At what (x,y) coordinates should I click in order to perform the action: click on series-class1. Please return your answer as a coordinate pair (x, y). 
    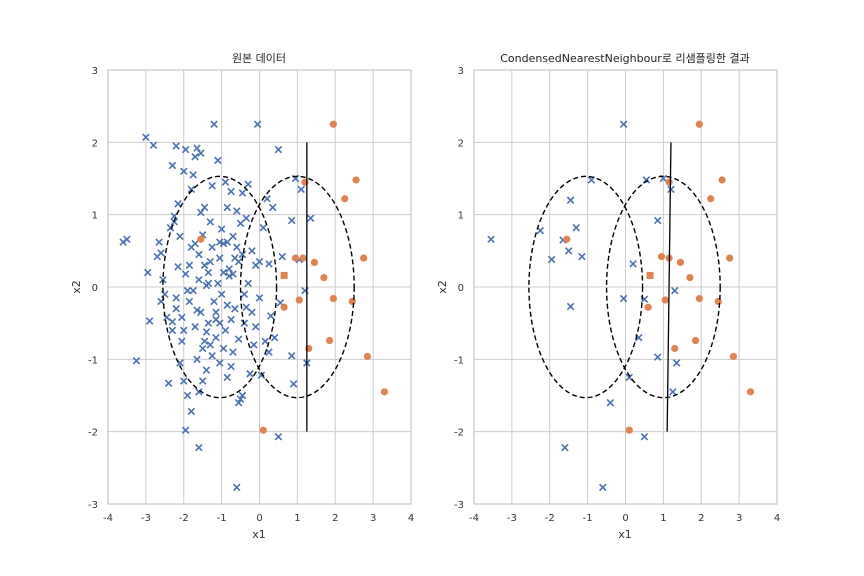
    Looking at the image, I should click on (659, 277).